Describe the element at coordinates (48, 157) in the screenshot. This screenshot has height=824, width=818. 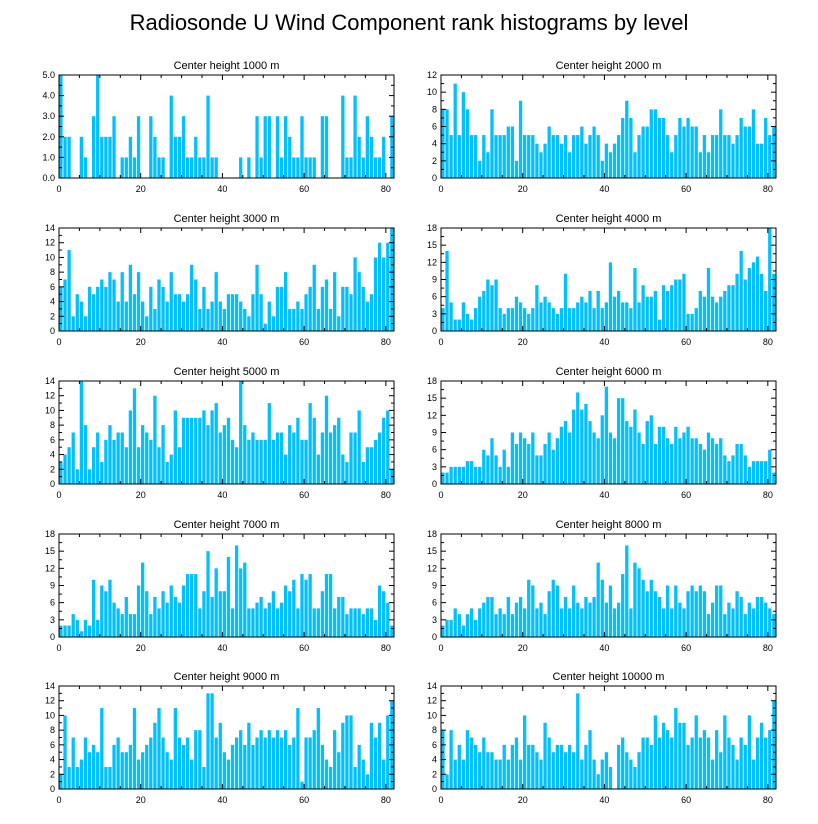
I see `y-tick-label: 1.0` at that location.